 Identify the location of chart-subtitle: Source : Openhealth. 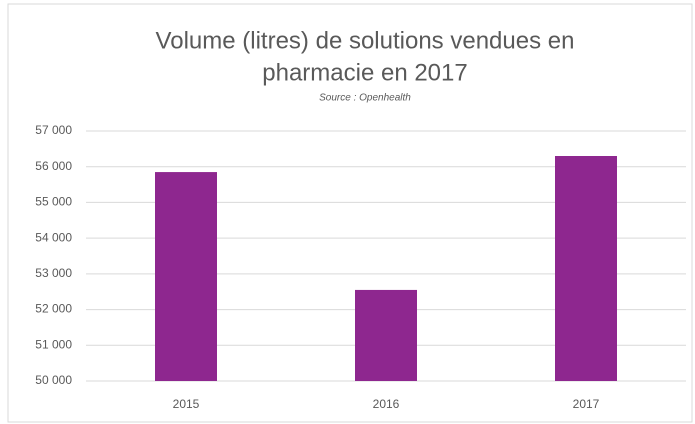
(365, 98).